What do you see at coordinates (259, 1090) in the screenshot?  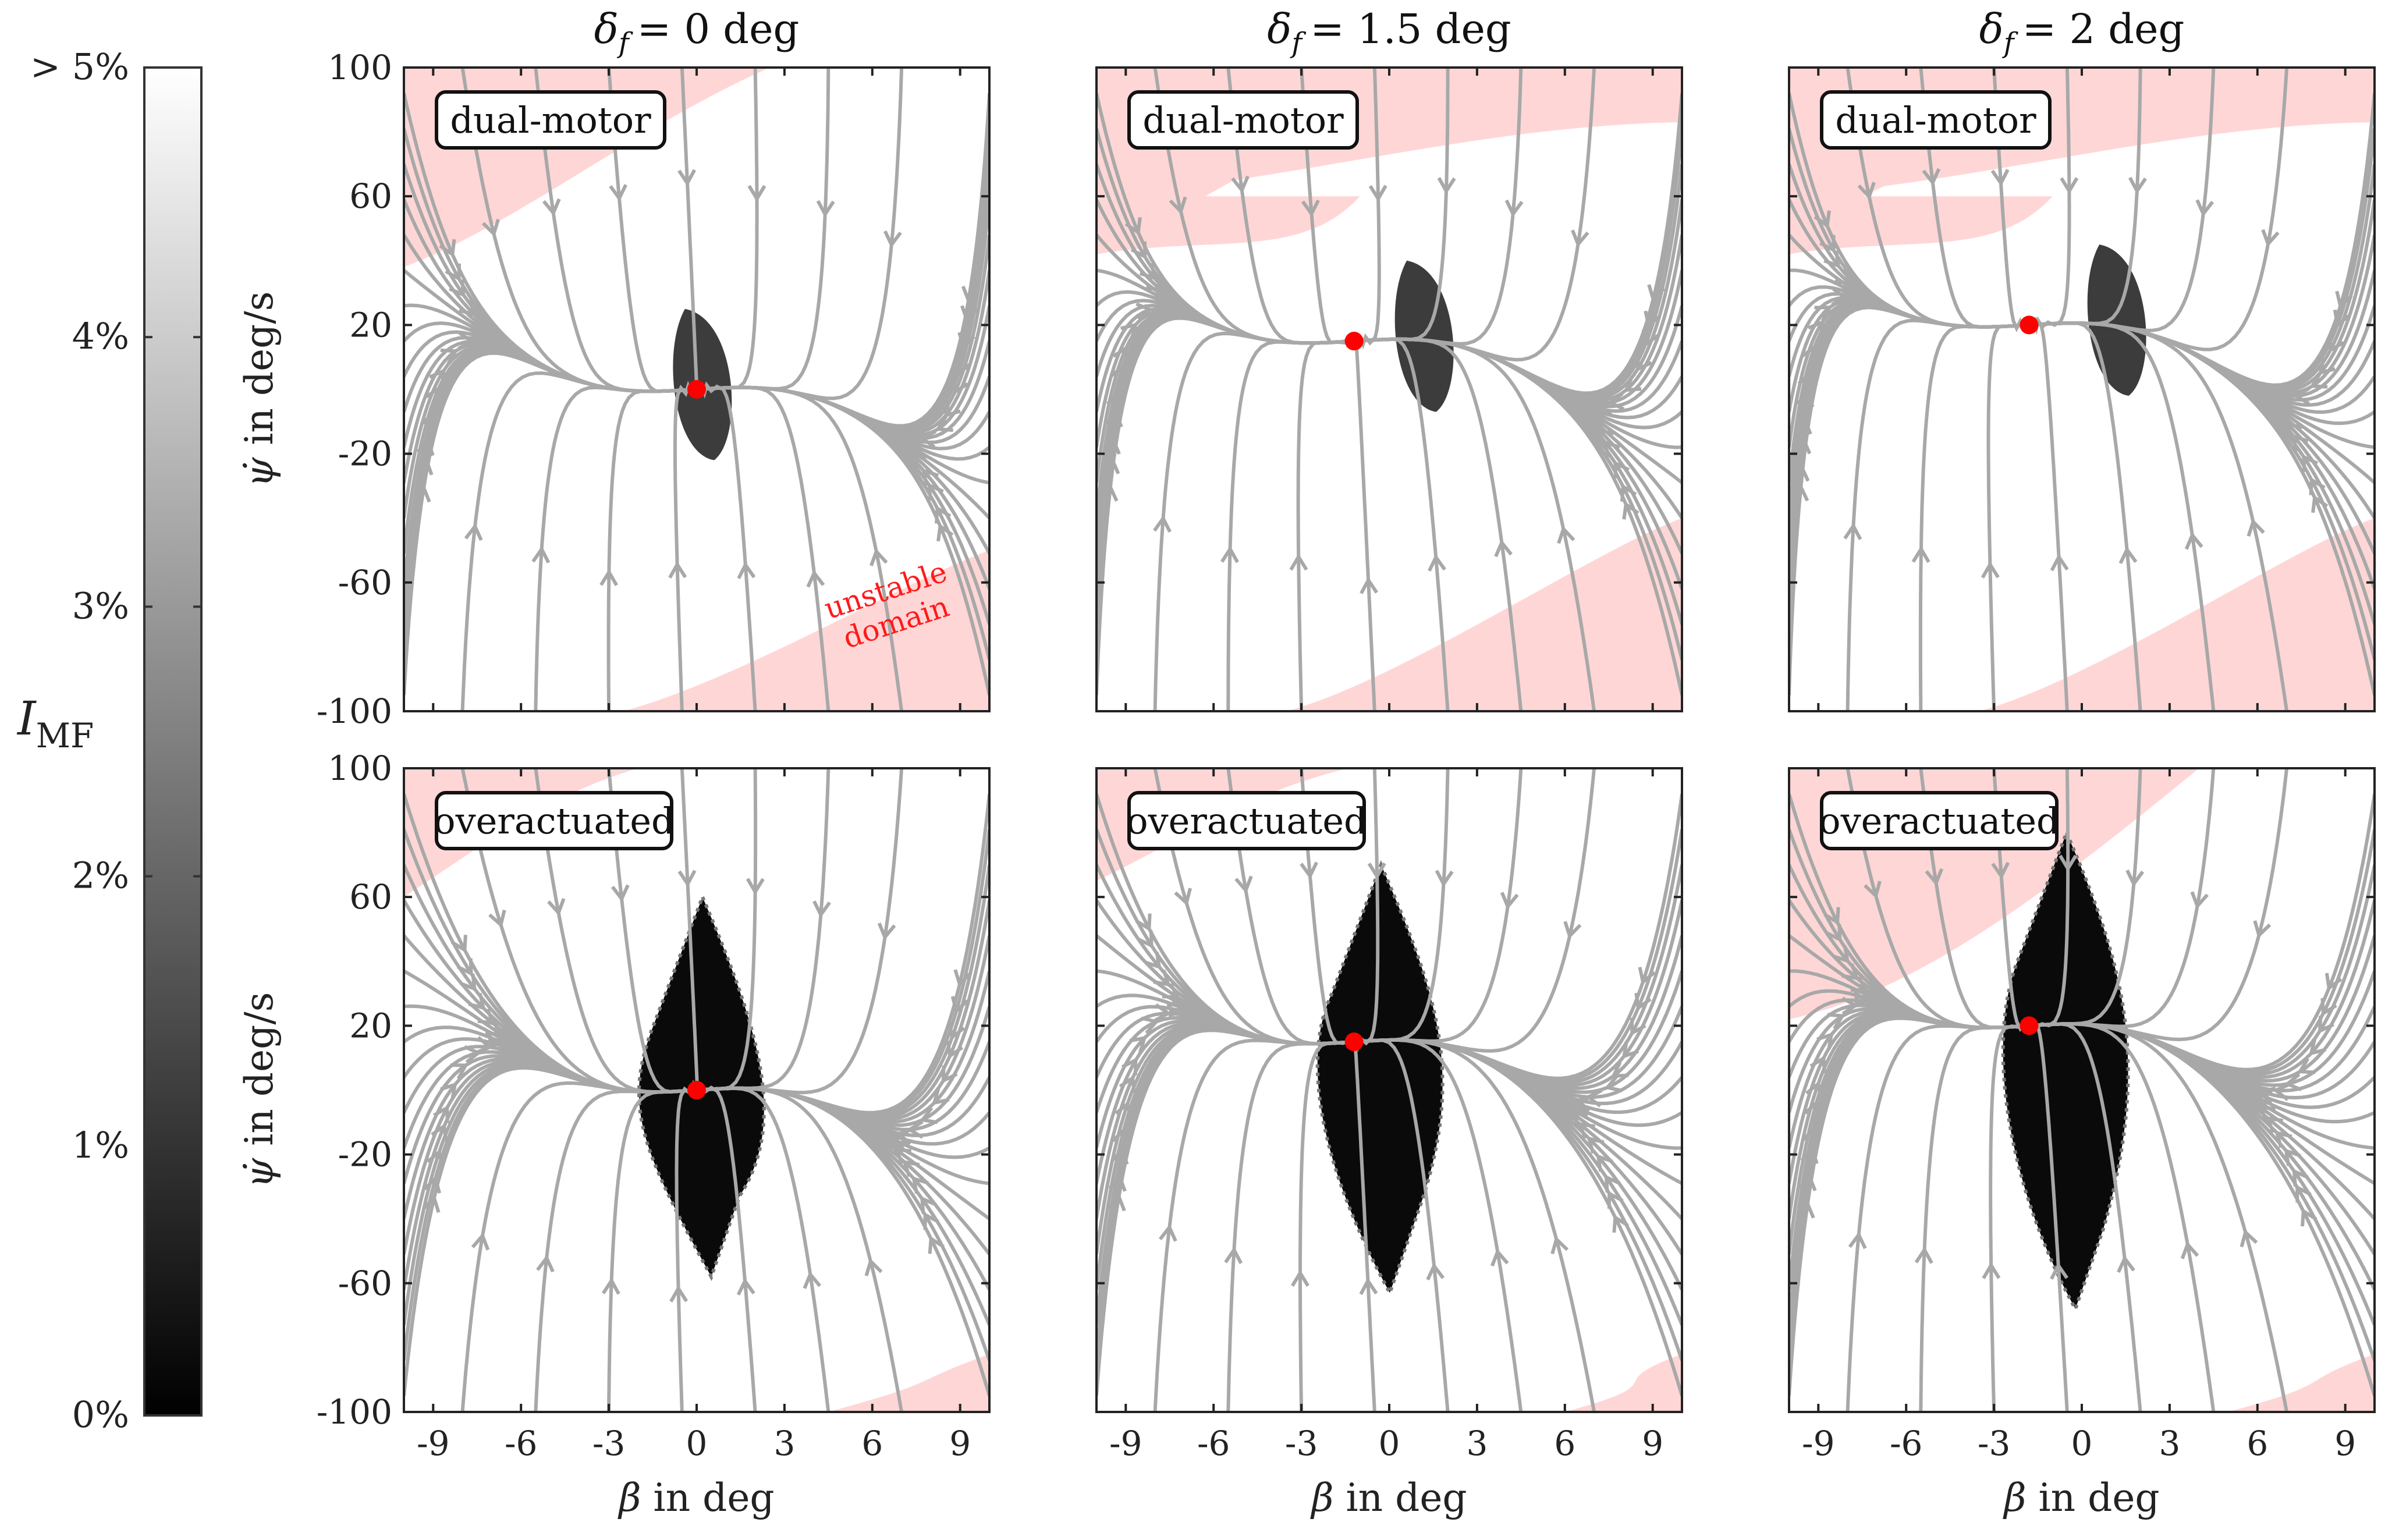 I see `y-axis-label: ψ̇ in deg/s` at bounding box center [259, 1090].